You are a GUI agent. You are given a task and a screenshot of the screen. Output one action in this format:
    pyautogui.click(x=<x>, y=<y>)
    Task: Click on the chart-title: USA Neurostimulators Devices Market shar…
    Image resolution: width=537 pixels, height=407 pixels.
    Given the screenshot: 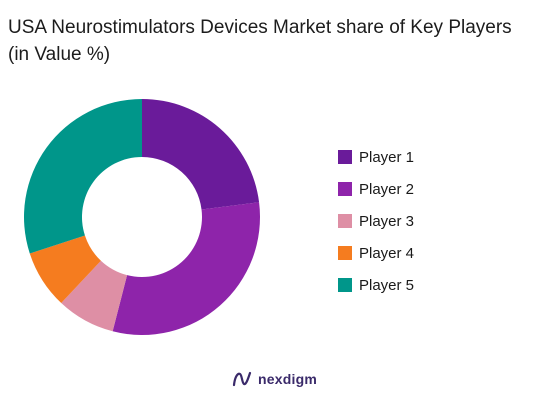 What is the action you would take?
    pyautogui.click(x=260, y=41)
    